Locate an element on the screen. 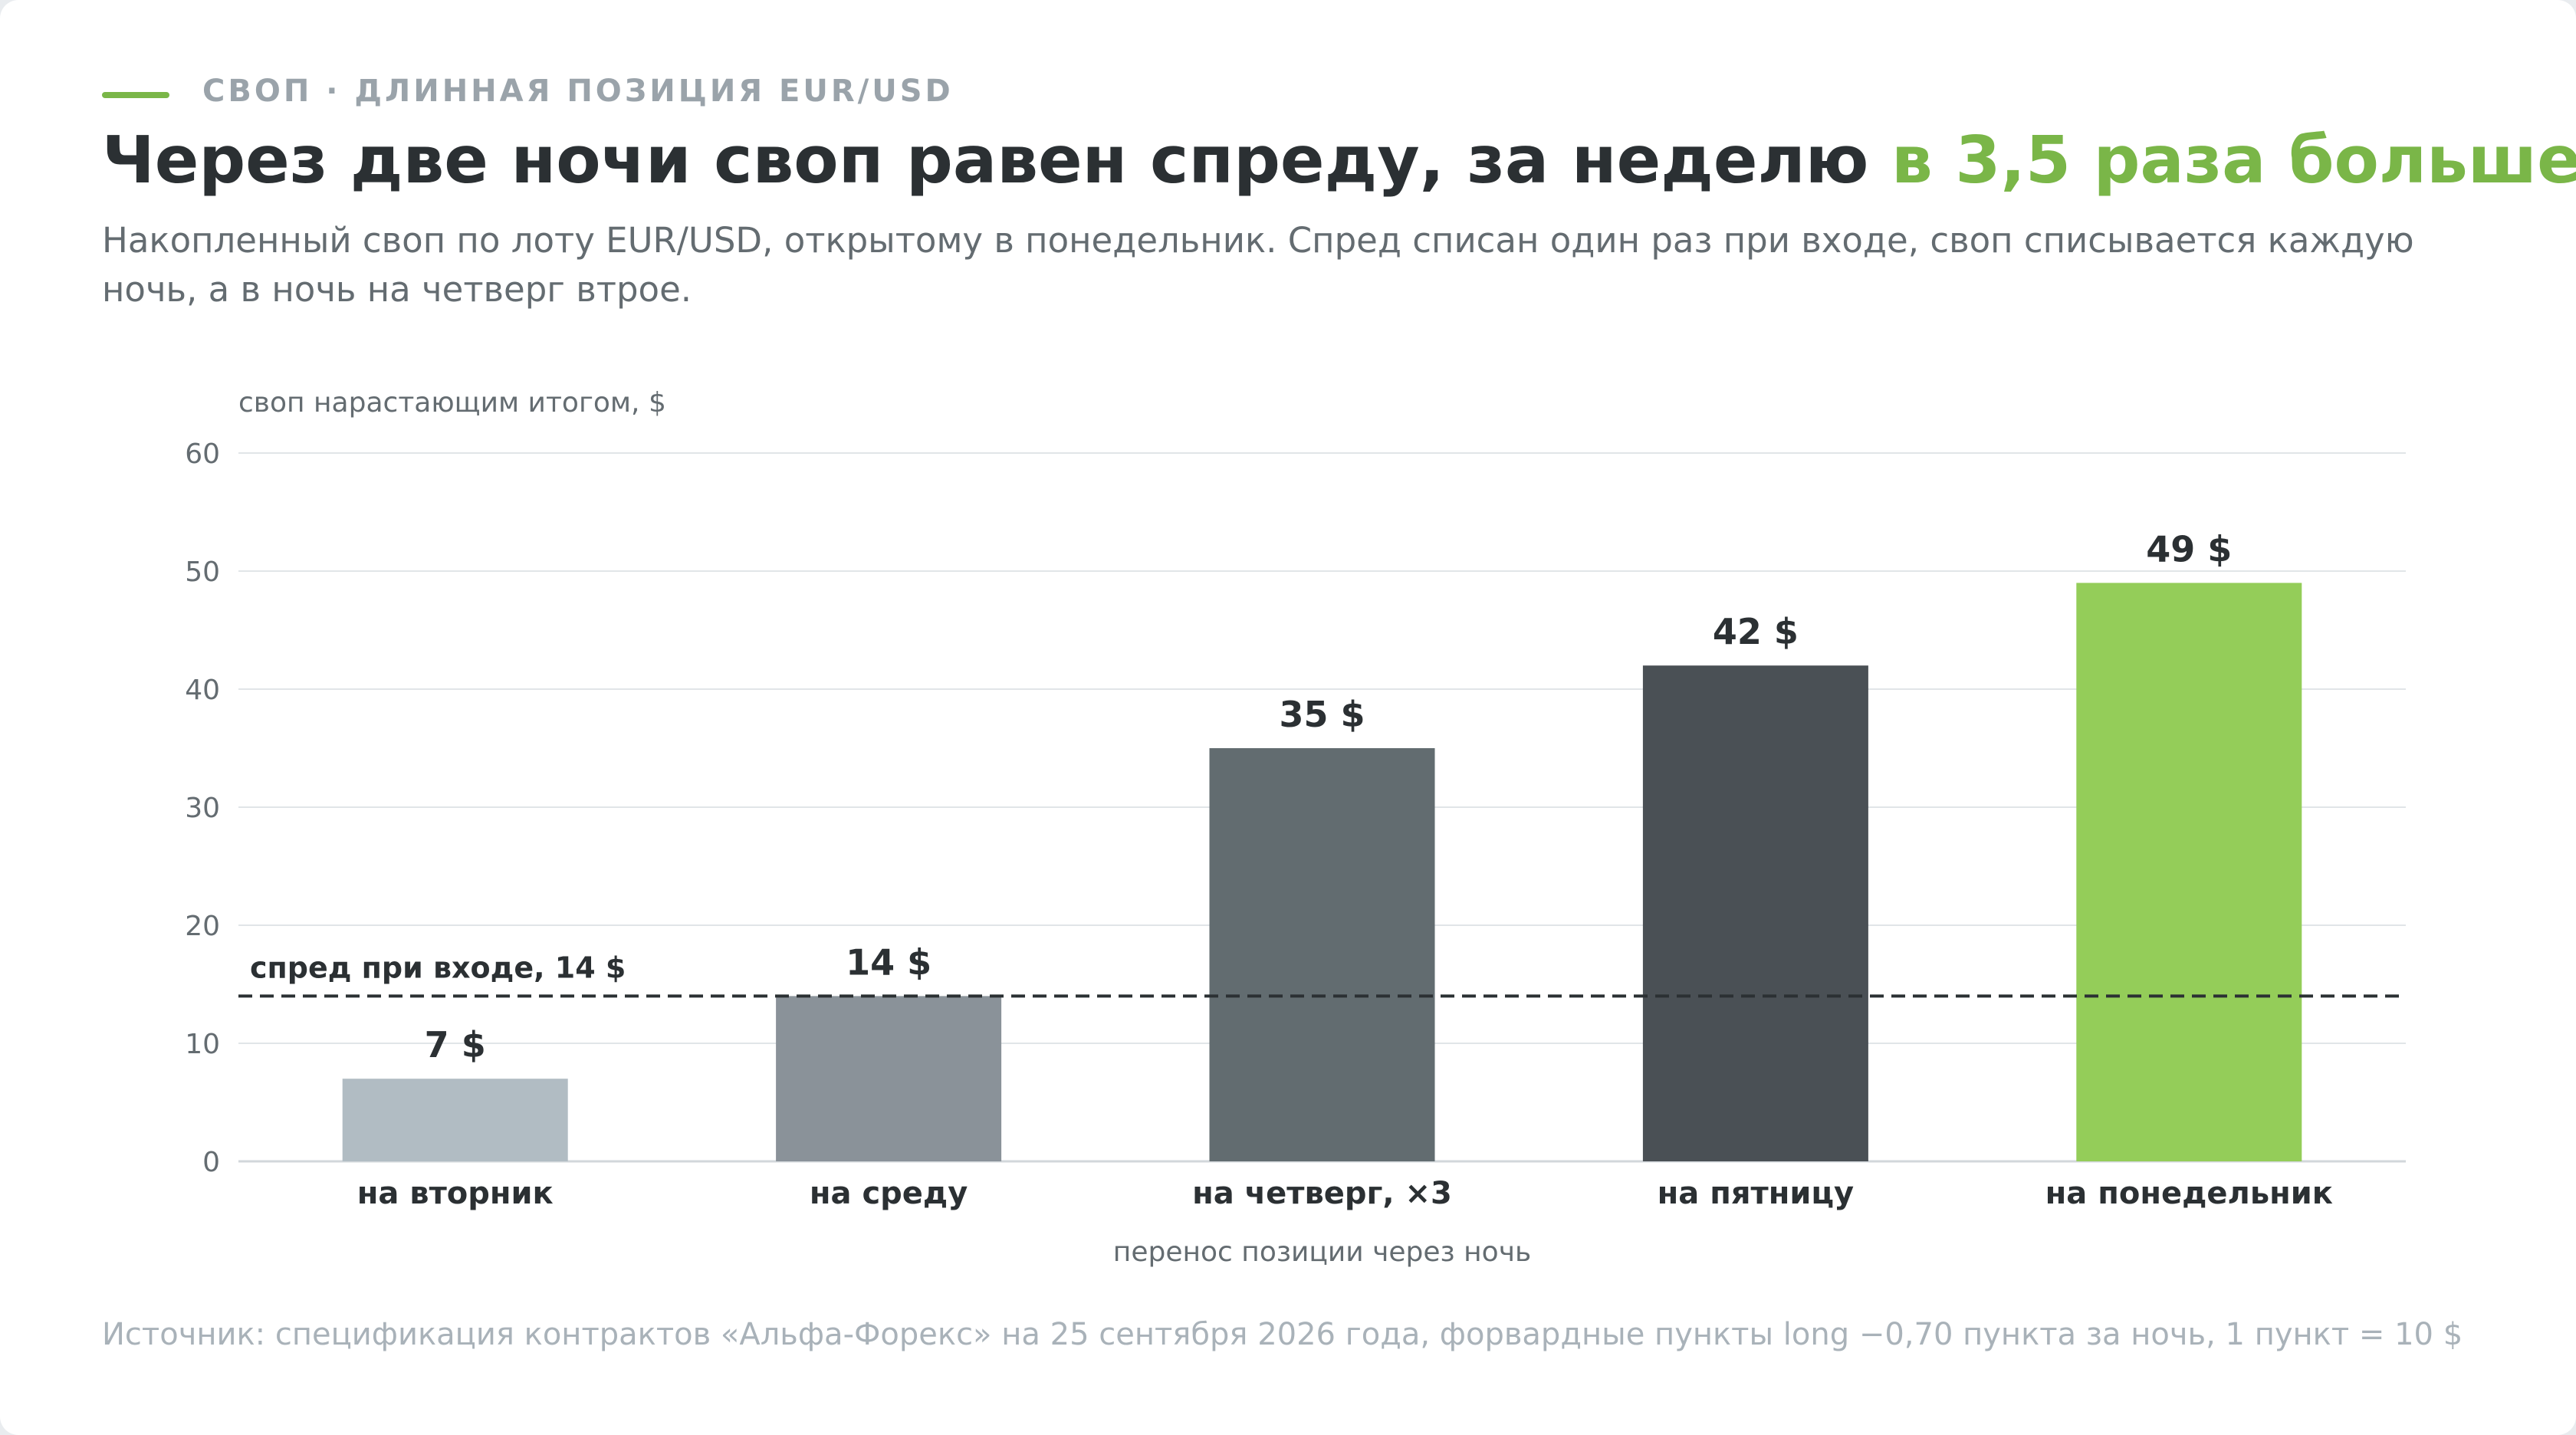 This screenshot has width=2576, height=1435. reference-line-label: спред при входе, 14 $ is located at coordinates (438, 968).